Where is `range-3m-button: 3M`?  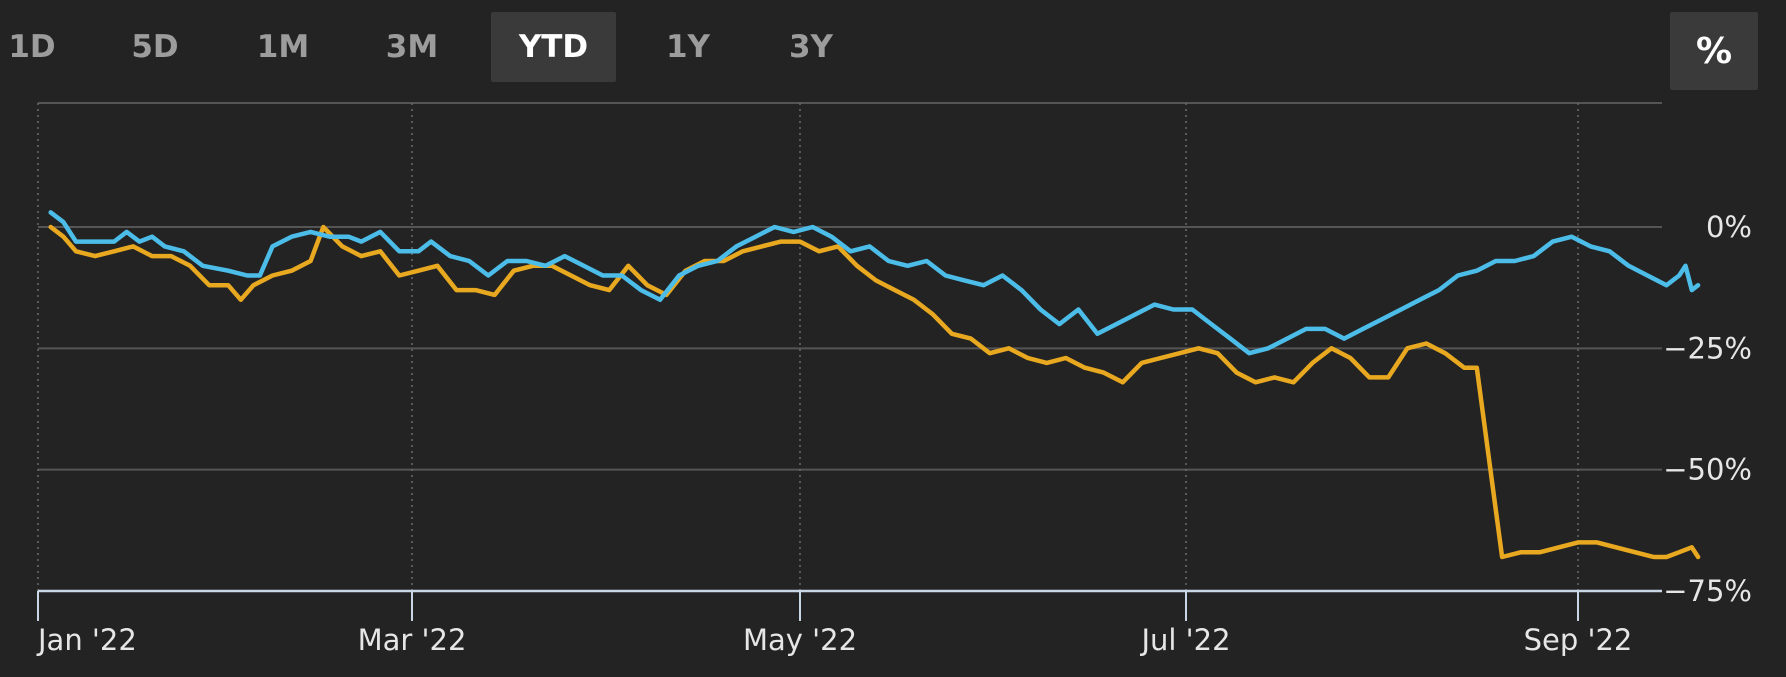
range-3m-button: 3M is located at coordinates (412, 47).